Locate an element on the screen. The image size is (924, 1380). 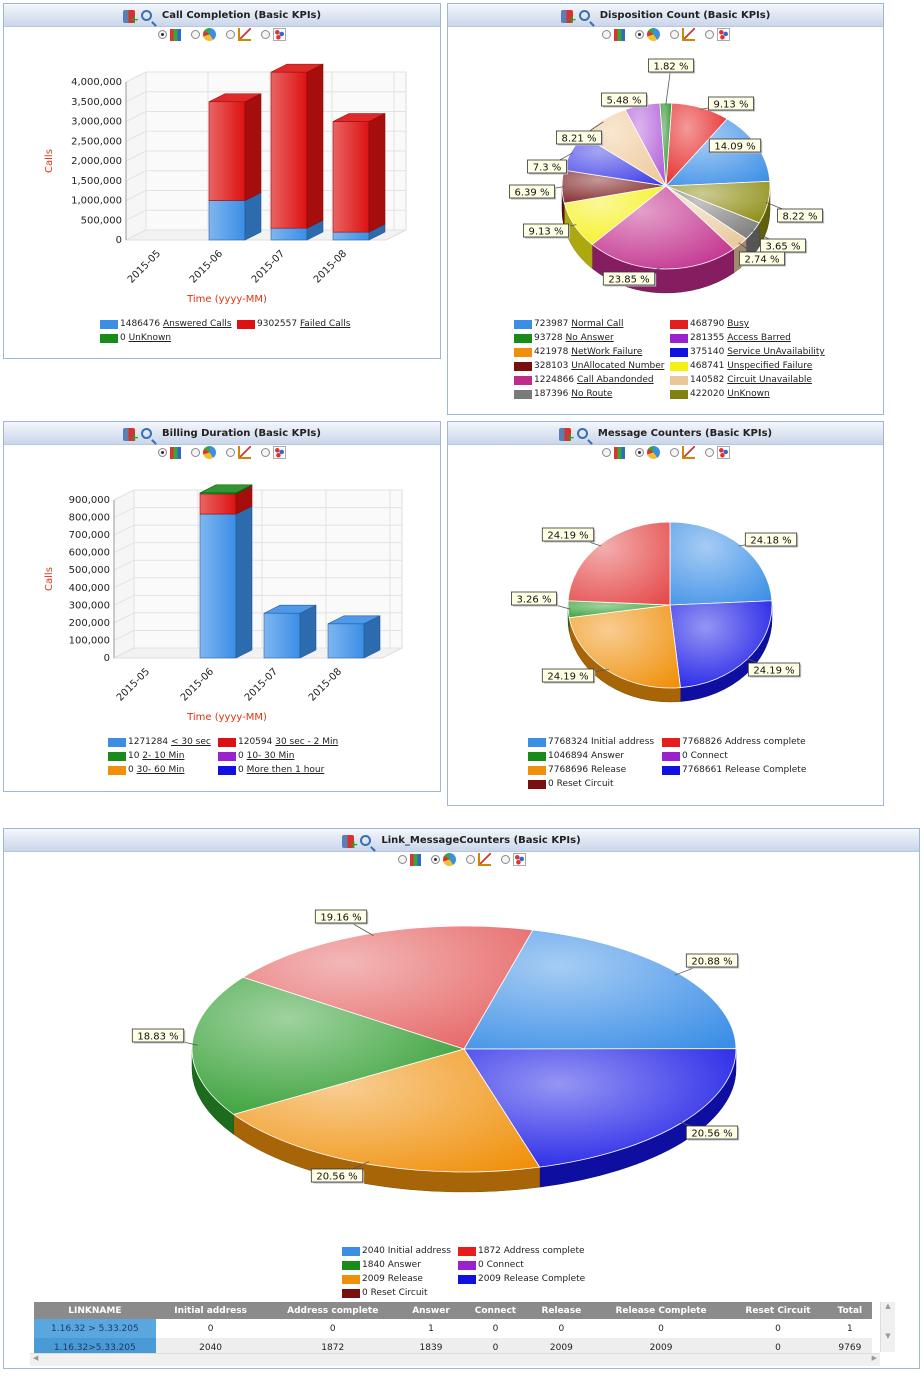
legend-label: More then 1 hour is located at coordinates (285, 770).